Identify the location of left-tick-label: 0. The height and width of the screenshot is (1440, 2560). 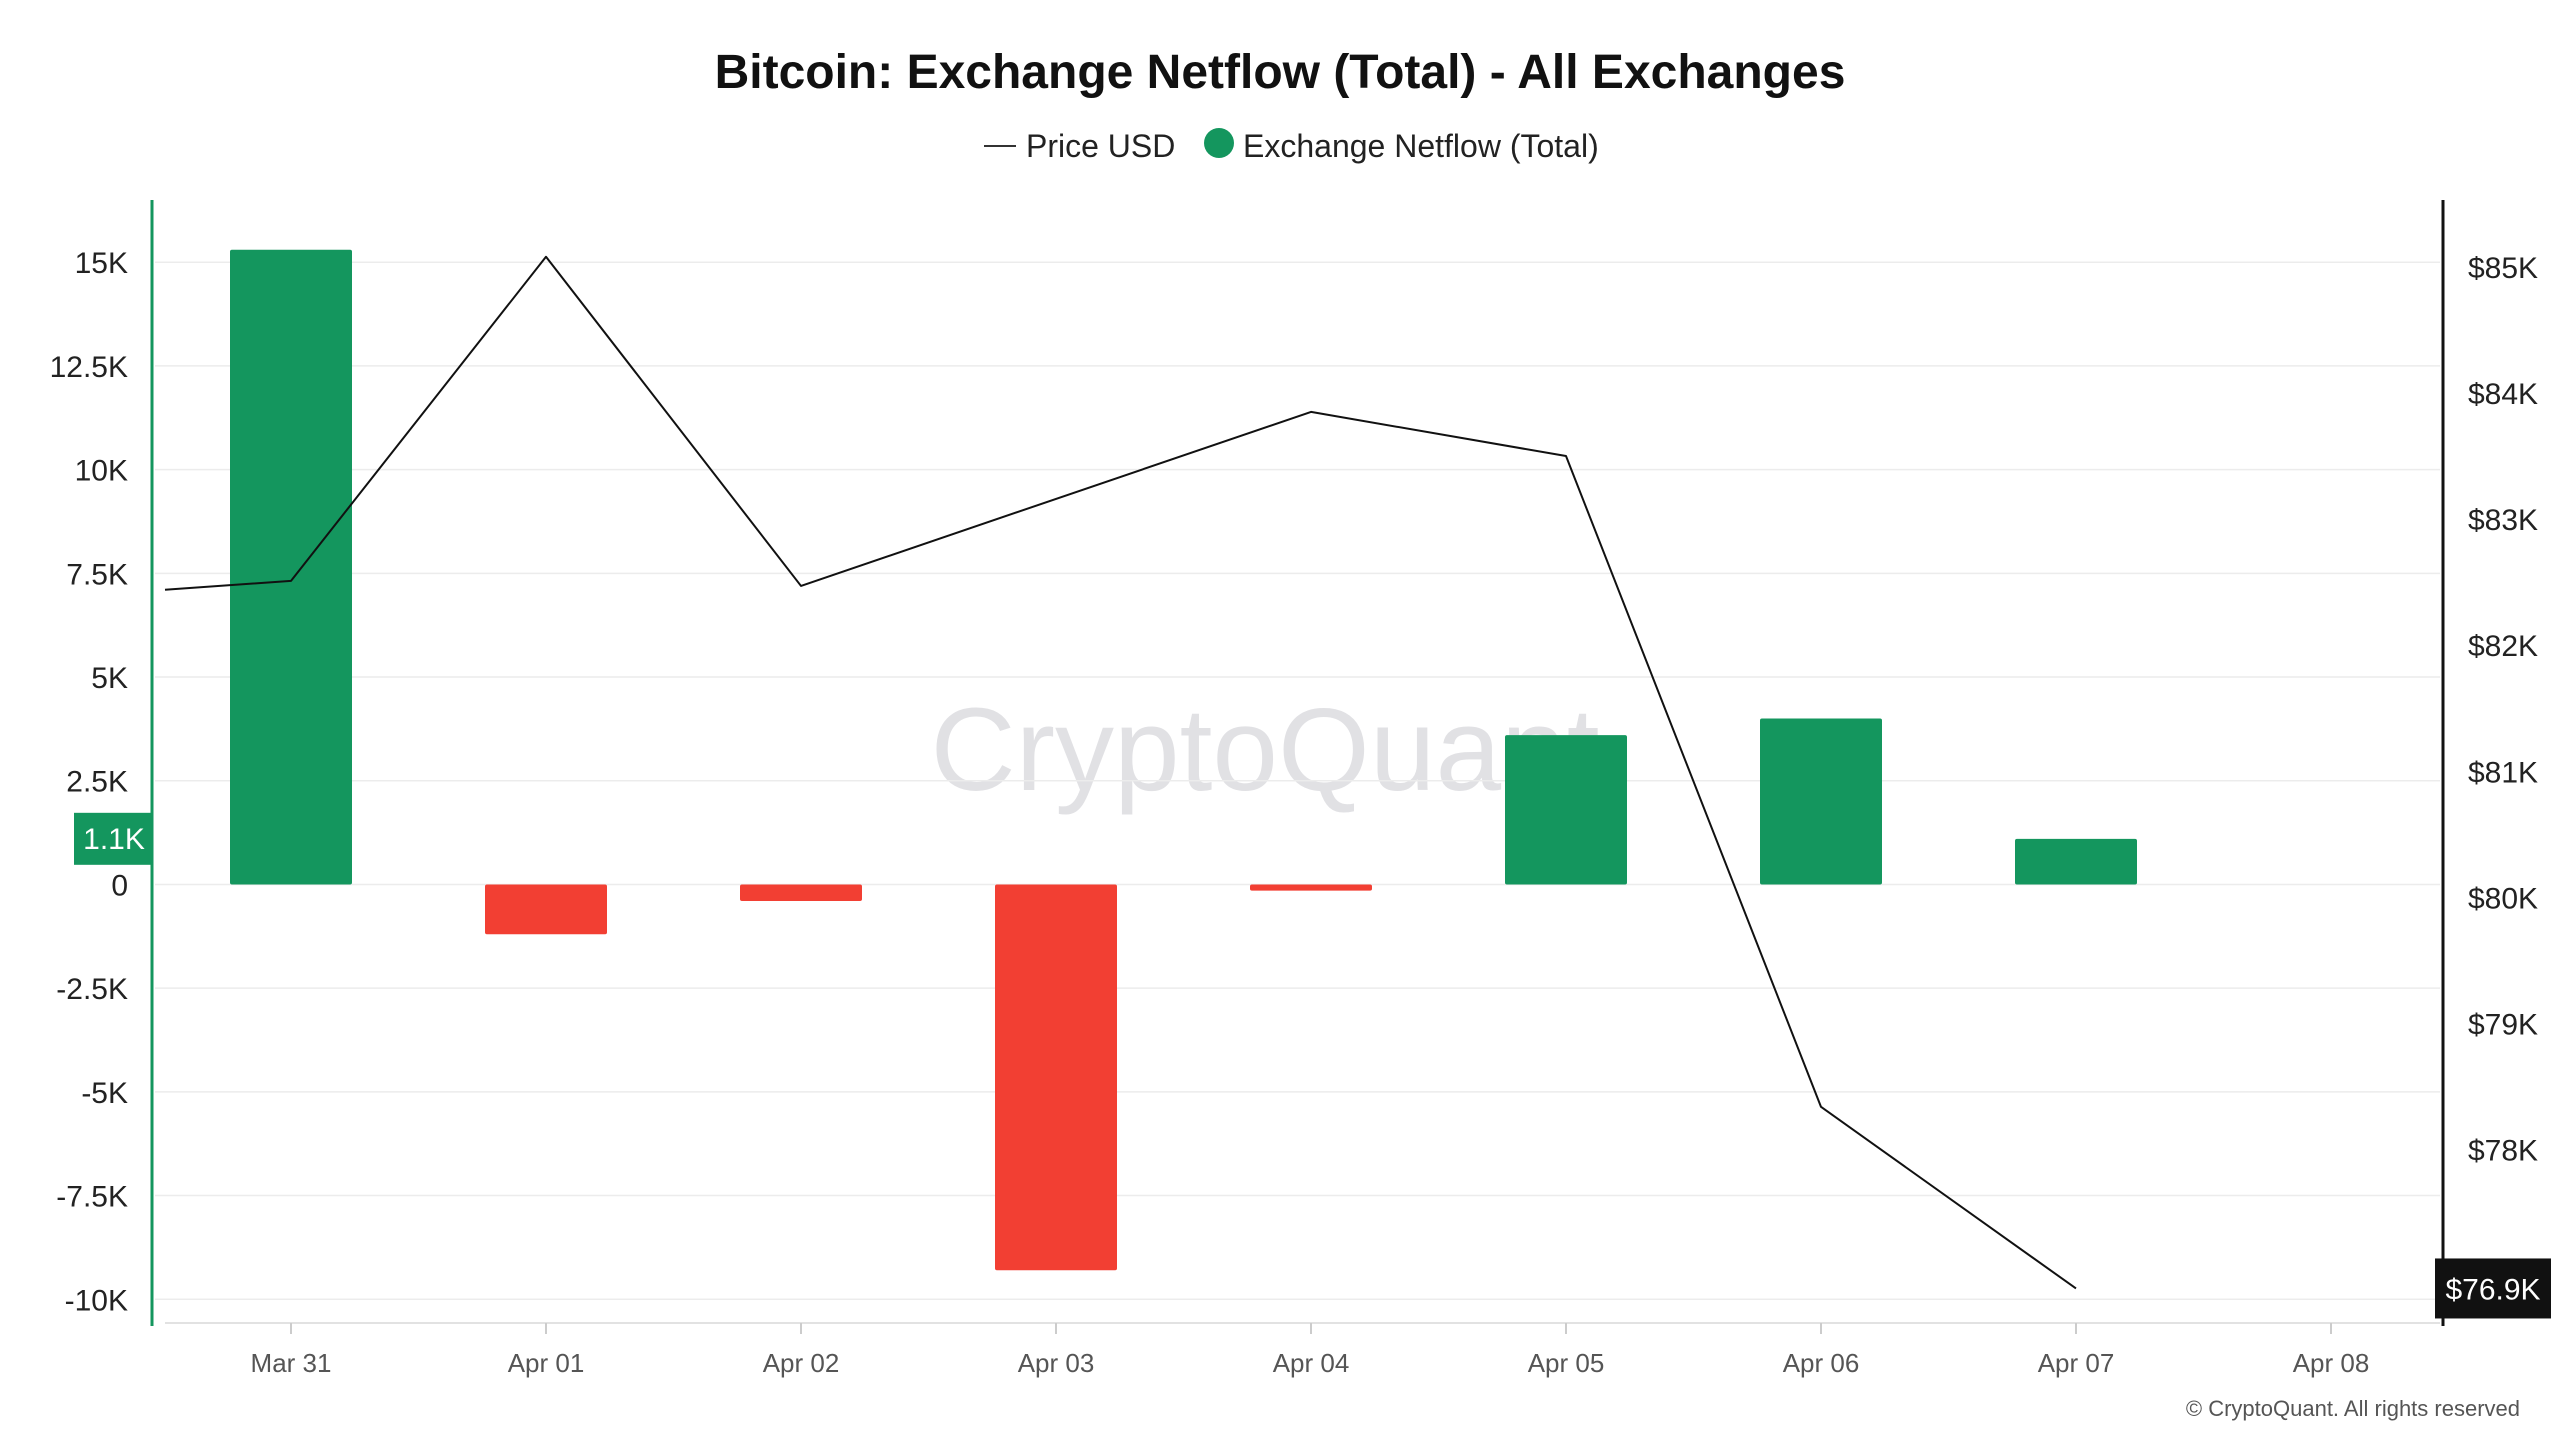
(119, 885).